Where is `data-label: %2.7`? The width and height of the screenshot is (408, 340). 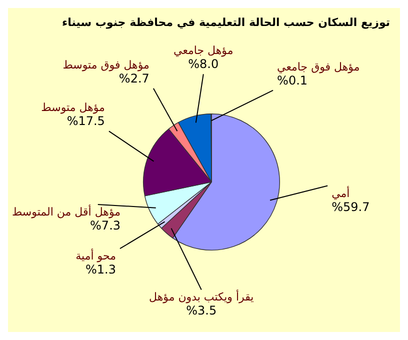 data-label: %2.7 is located at coordinates (134, 78).